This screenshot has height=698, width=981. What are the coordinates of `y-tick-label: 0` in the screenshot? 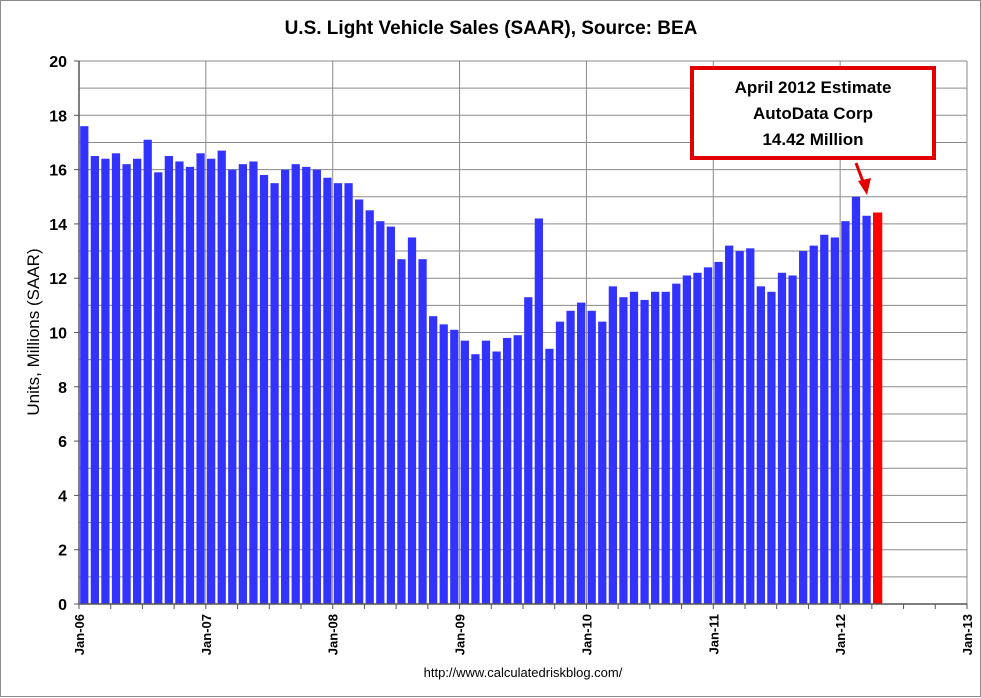 It's located at (62, 605).